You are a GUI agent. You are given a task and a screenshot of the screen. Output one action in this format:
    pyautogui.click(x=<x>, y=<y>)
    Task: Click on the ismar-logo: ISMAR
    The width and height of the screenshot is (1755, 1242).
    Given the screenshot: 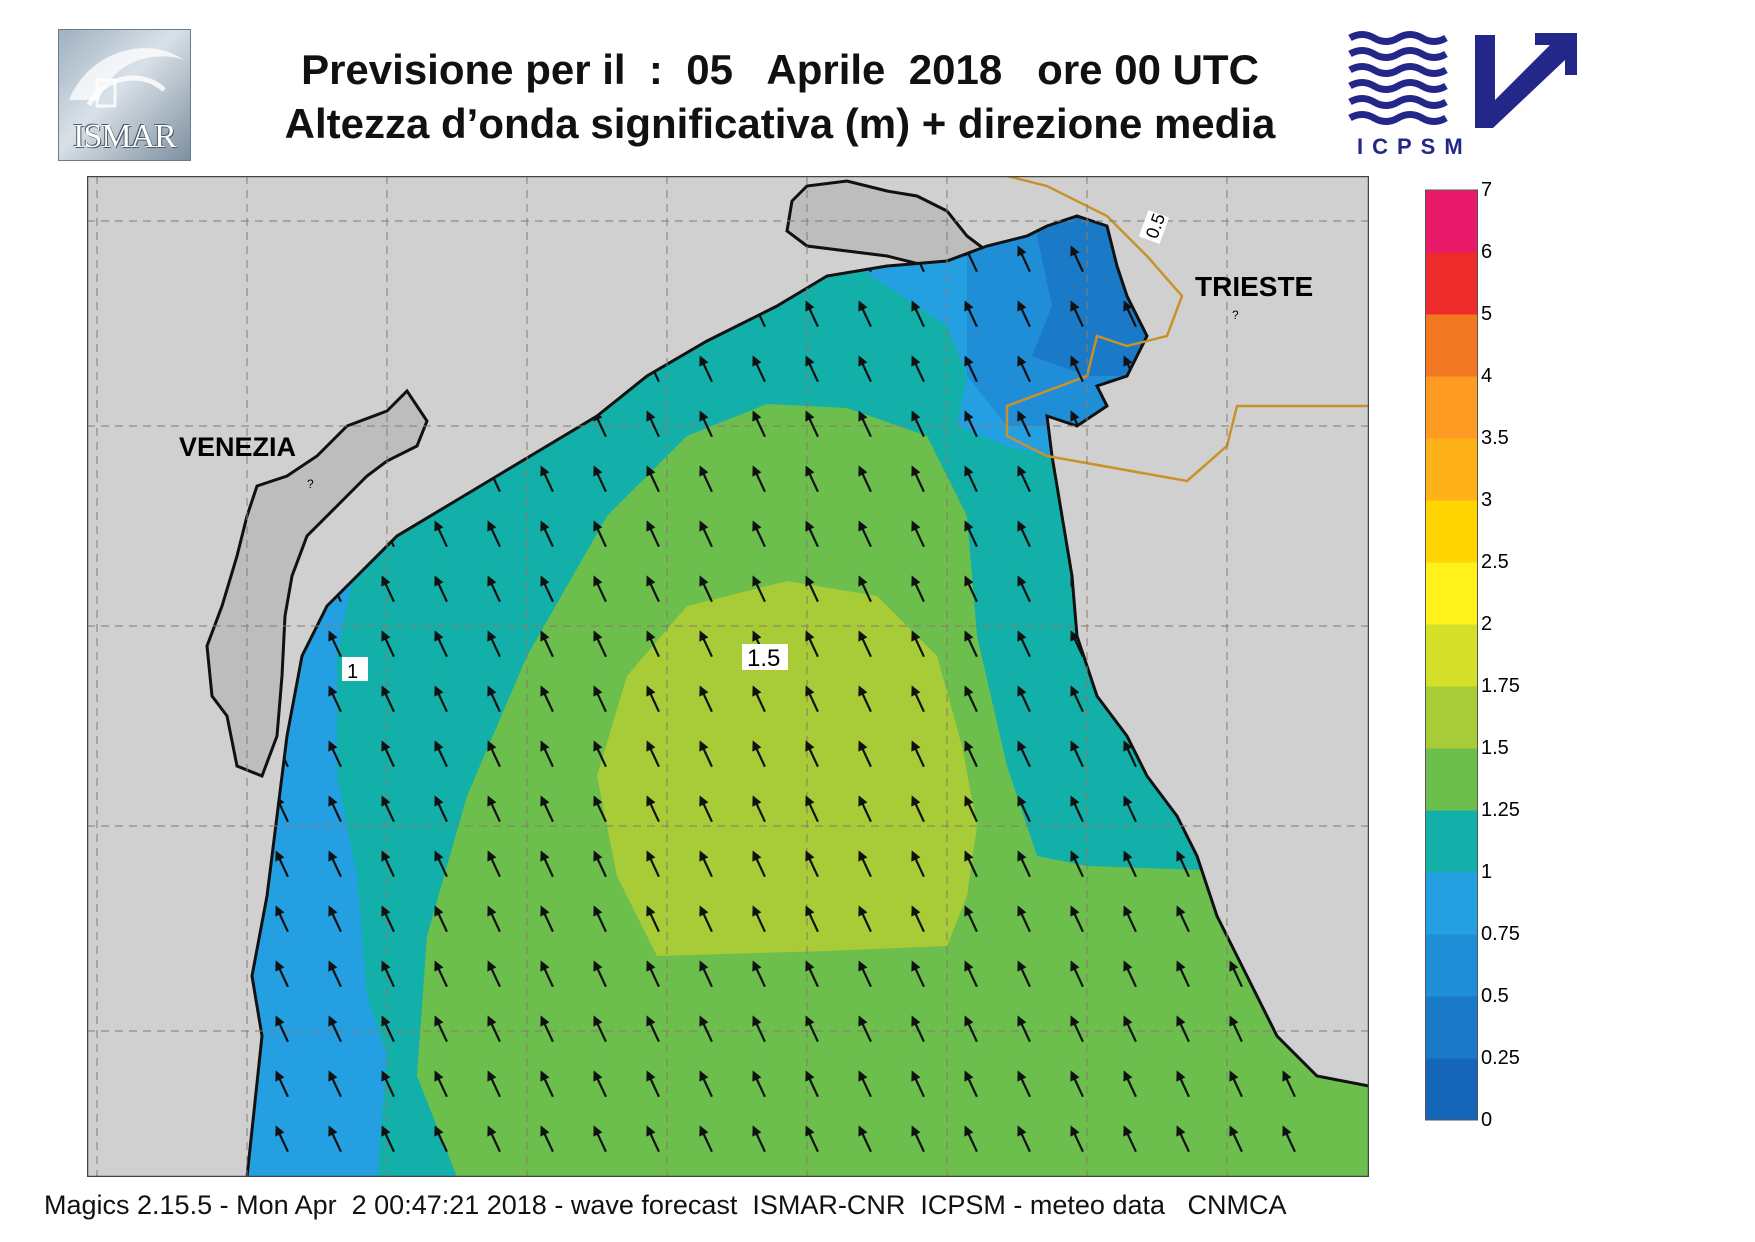 What is the action you would take?
    pyautogui.click(x=124, y=95)
    